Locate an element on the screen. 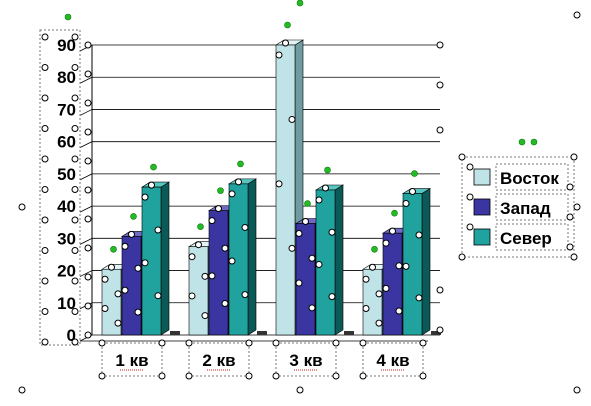 The image size is (591, 406). legend: Восток Запад Север is located at coordinates (518, 207).